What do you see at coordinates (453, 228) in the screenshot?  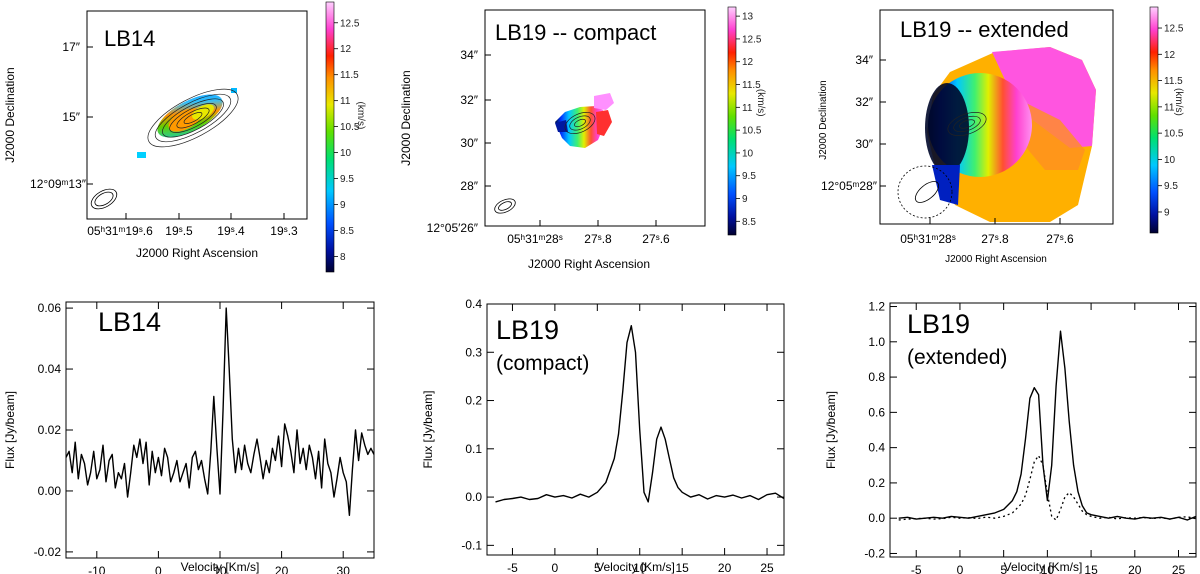 I see `y-tick-label: 12°05′26″` at bounding box center [453, 228].